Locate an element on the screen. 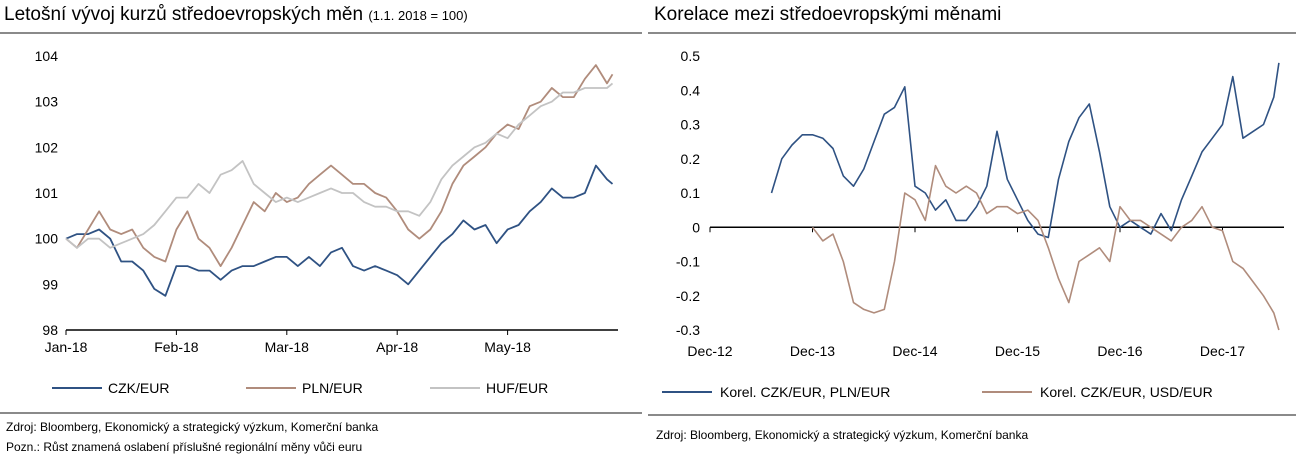 The width and height of the screenshot is (1296, 466). right-y-tick-label: 0.3 is located at coordinates (691, 125).